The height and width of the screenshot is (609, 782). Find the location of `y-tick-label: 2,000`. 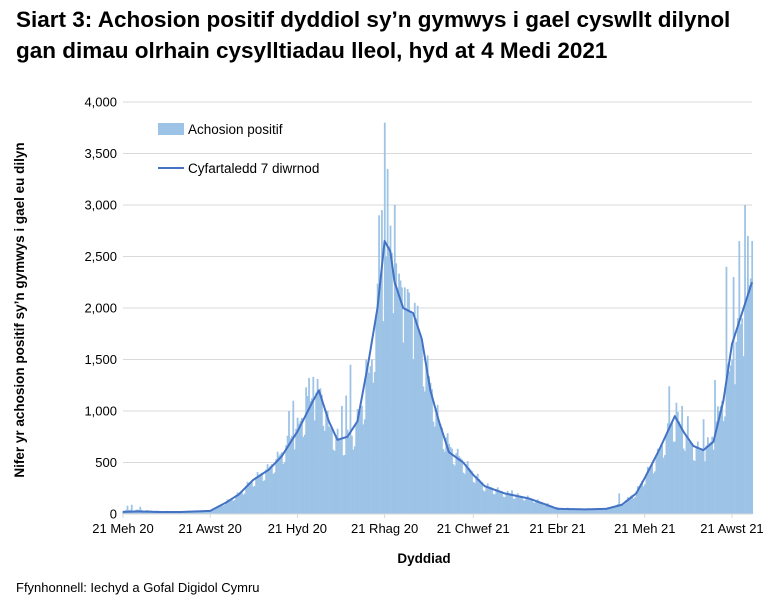

y-tick-label: 2,000 is located at coordinates (100, 308).